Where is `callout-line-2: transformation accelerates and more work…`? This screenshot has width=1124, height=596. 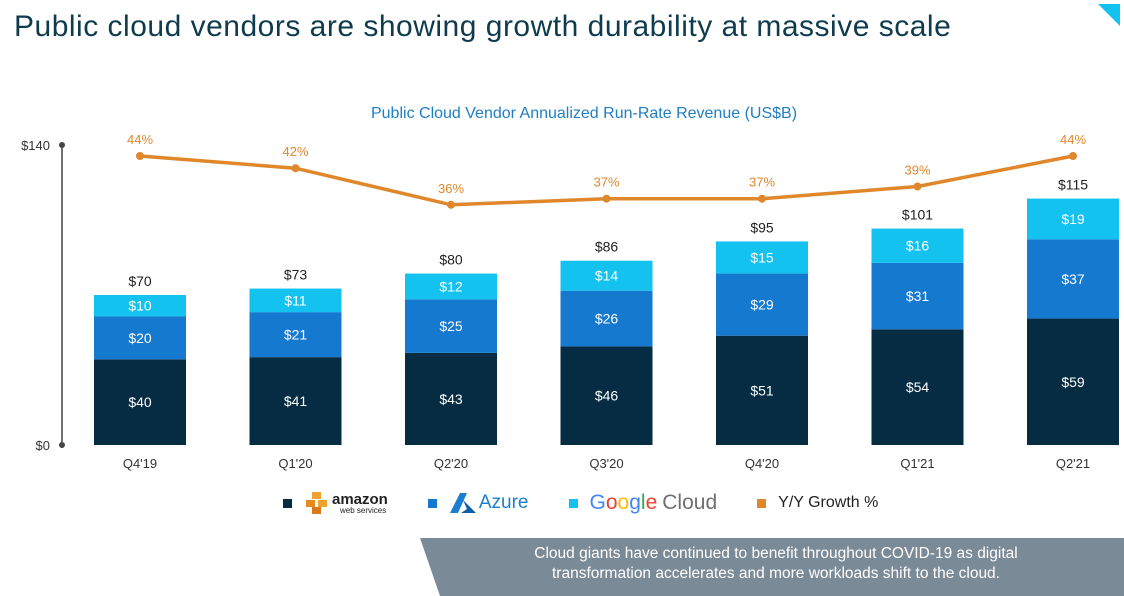
callout-line-2: transformation accelerates and more work… is located at coordinates (775, 573).